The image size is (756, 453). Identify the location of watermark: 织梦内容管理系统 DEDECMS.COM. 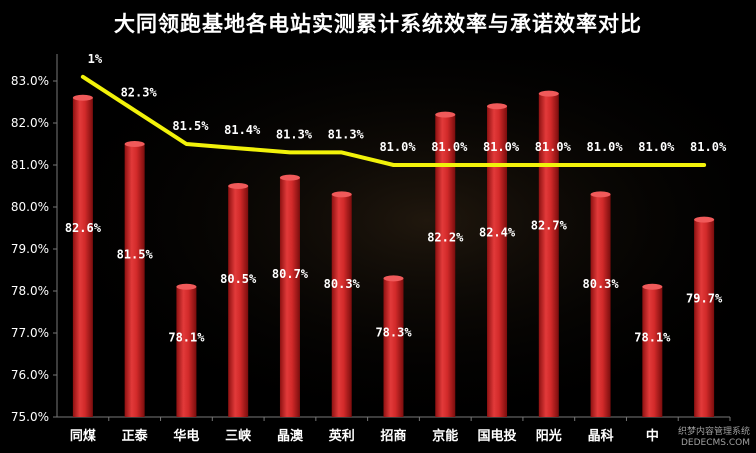
(714, 438).